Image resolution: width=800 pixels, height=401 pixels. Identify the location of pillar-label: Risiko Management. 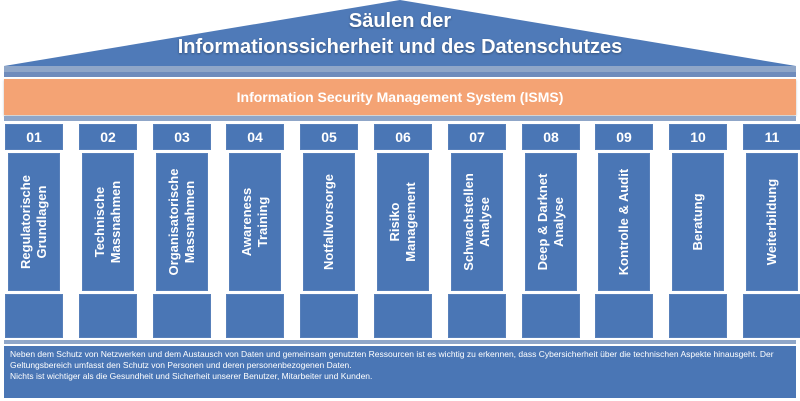
(403, 222).